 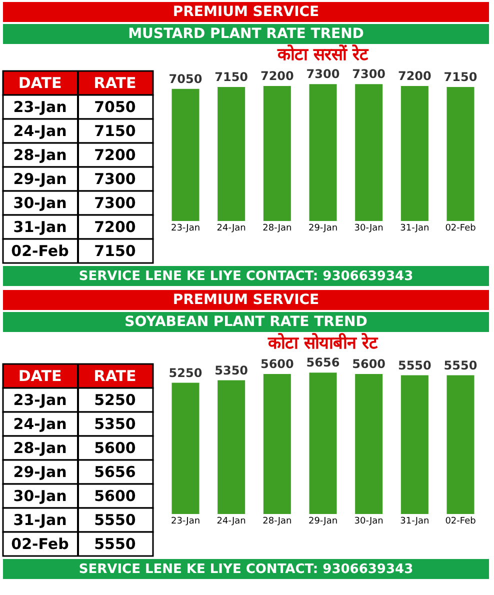 What do you see at coordinates (246, 322) in the screenshot?
I see `text: SOYABEAN PLANT RATE TREND` at bounding box center [246, 322].